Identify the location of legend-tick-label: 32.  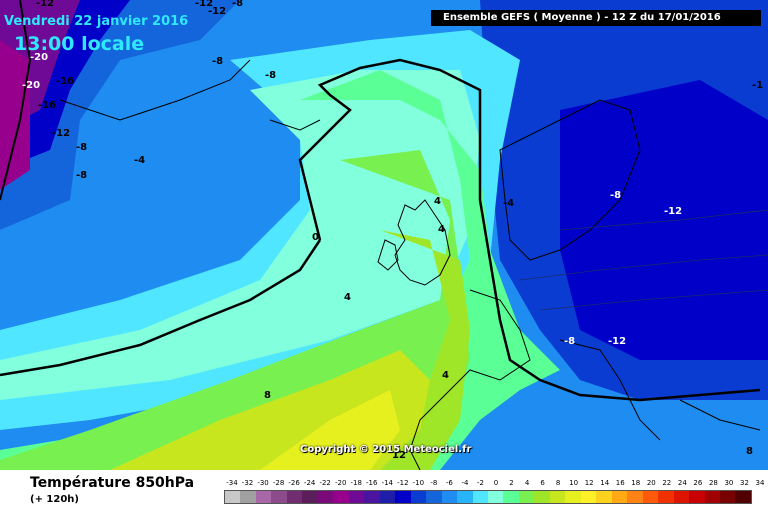
(744, 483).